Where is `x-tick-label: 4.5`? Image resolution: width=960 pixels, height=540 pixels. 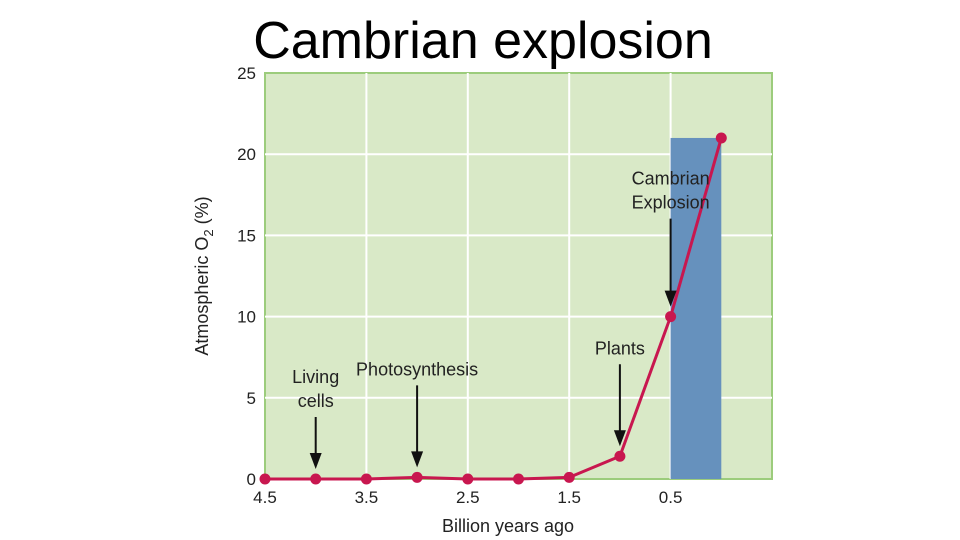 x-tick-label: 4.5 is located at coordinates (265, 497).